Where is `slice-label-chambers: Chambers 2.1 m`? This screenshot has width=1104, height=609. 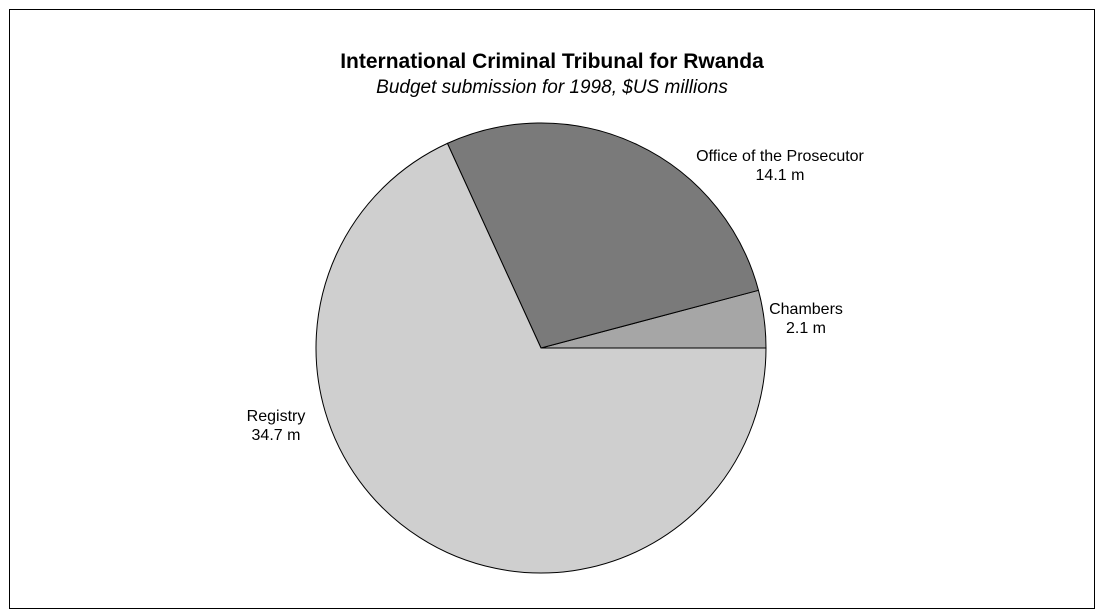 slice-label-chambers: Chambers 2.1 m is located at coordinates (806, 319).